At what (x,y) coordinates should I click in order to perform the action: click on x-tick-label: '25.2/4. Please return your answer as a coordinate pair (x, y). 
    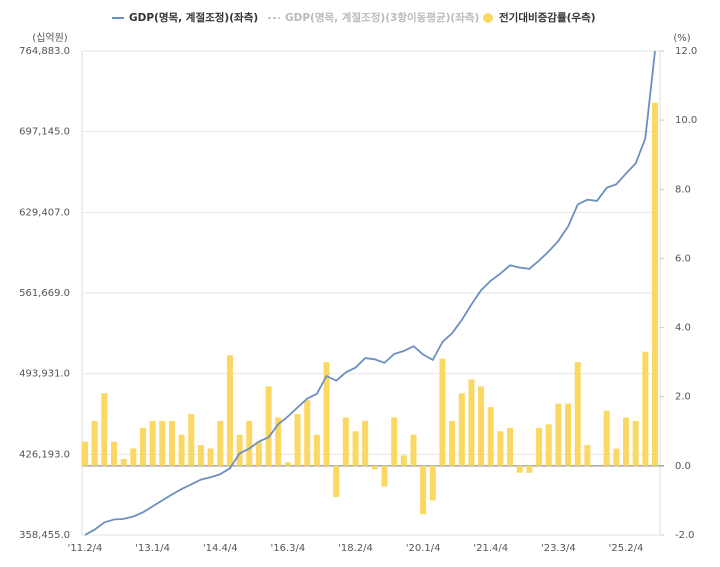
    Looking at the image, I should click on (626, 548).